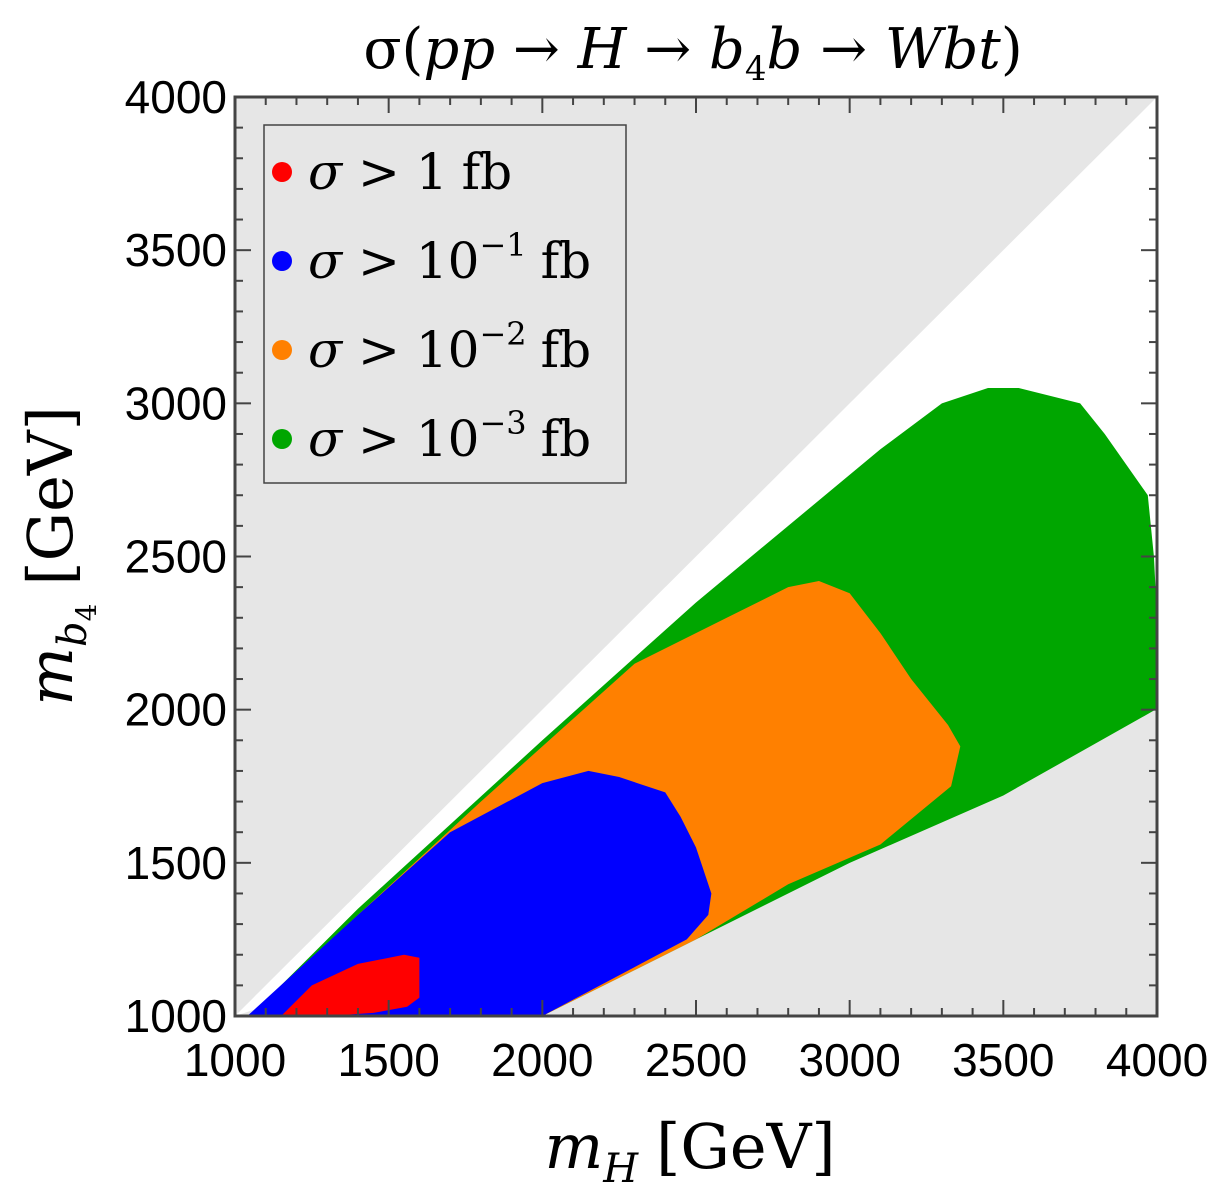 This screenshot has height=1196, width=1215. What do you see at coordinates (692, 53) in the screenshot?
I see `chart-title: σ(pp → H → b4b → Wbt)` at bounding box center [692, 53].